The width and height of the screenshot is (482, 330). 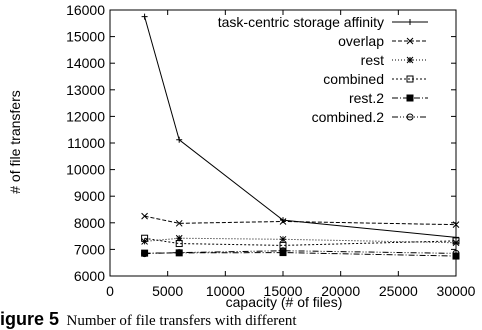 What do you see at coordinates (456, 291) in the screenshot?
I see `x-tick-label: 30000` at bounding box center [456, 291].